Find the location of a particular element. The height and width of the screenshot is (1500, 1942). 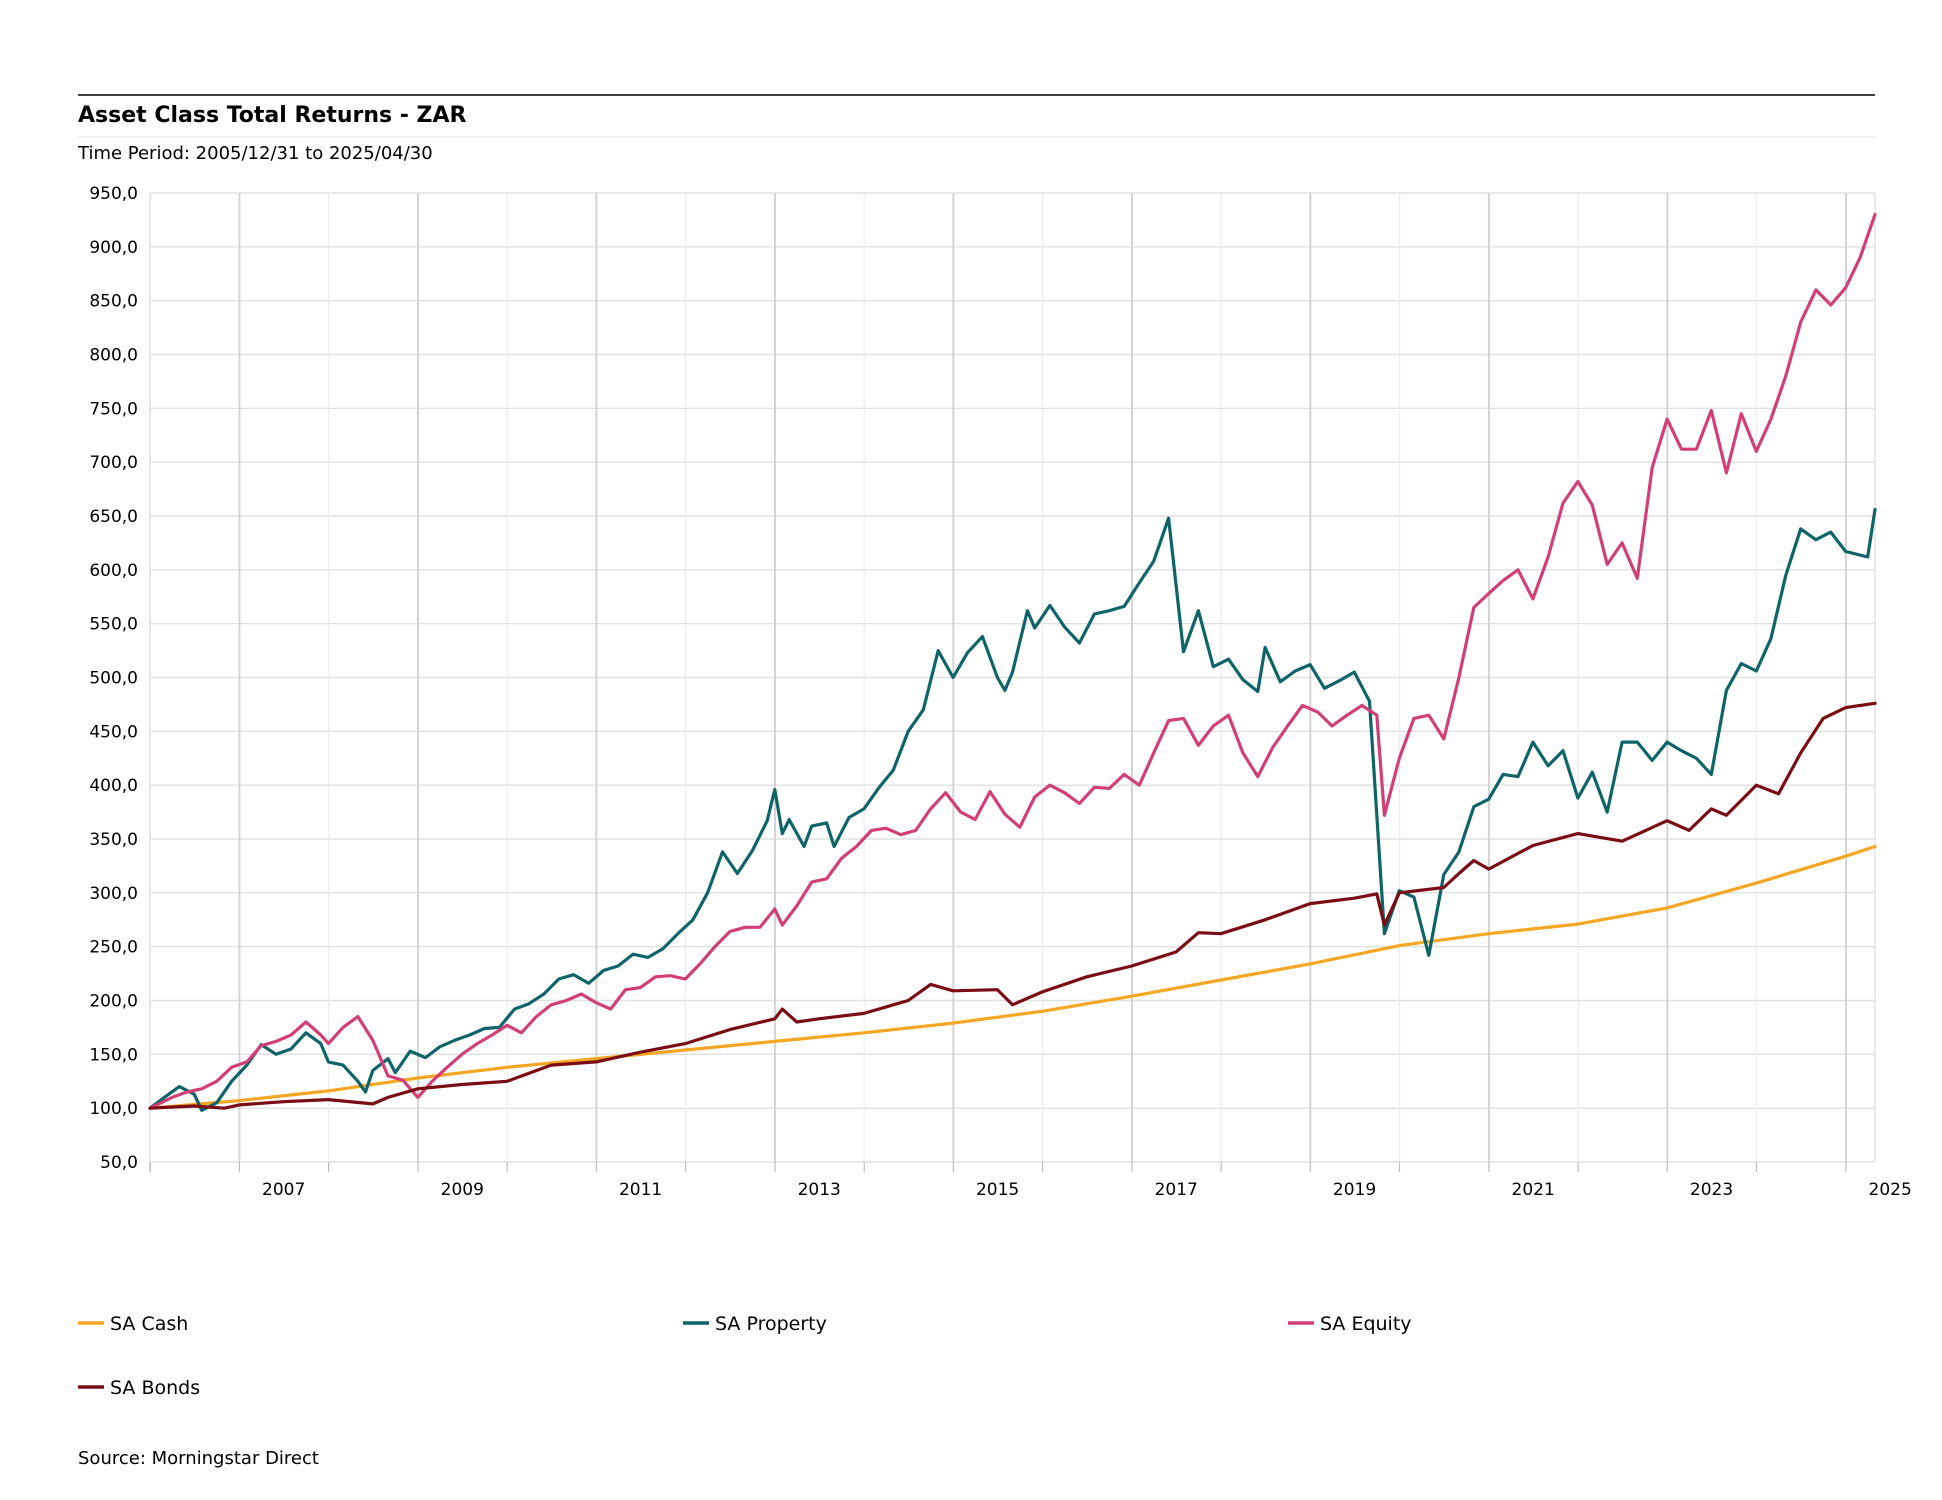

legend-label-sa-bonds: SA Bonds is located at coordinates (155, 1388).